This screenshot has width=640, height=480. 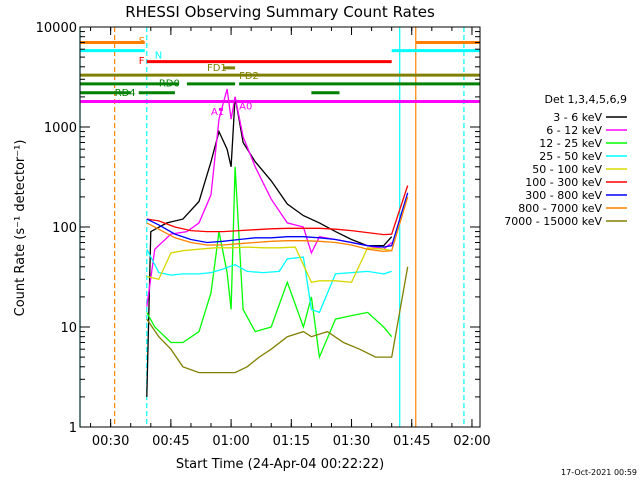 I want to click on legend-label-1: 6 - 12 keV, so click(x=574, y=130).